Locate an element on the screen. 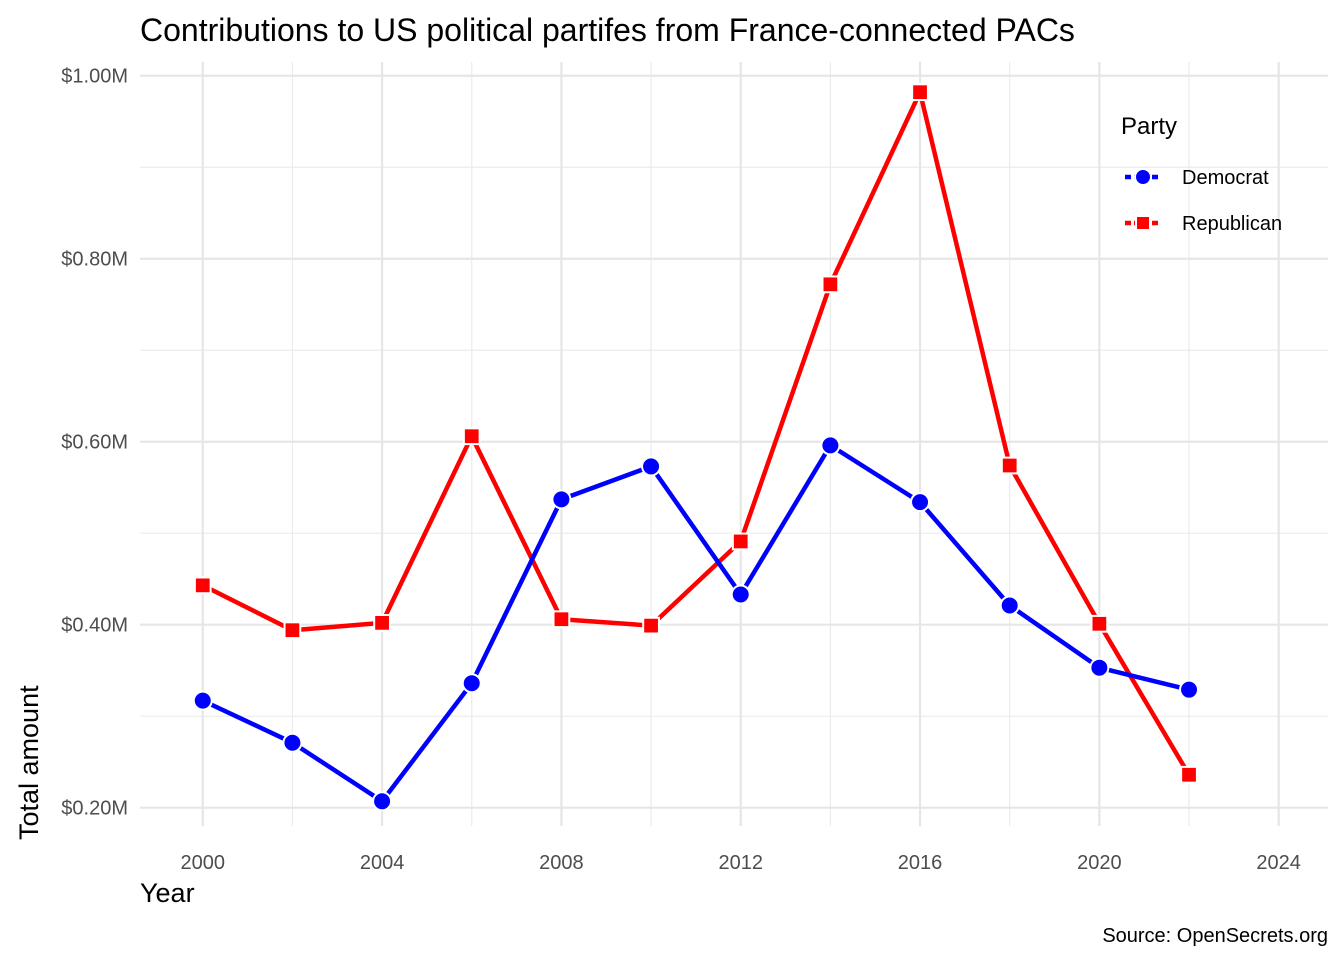 This screenshot has height=960, width=1344. y-axis: $0.20M $0.40M $0.60M $0.80M $1.00M is located at coordinates (94, 443).